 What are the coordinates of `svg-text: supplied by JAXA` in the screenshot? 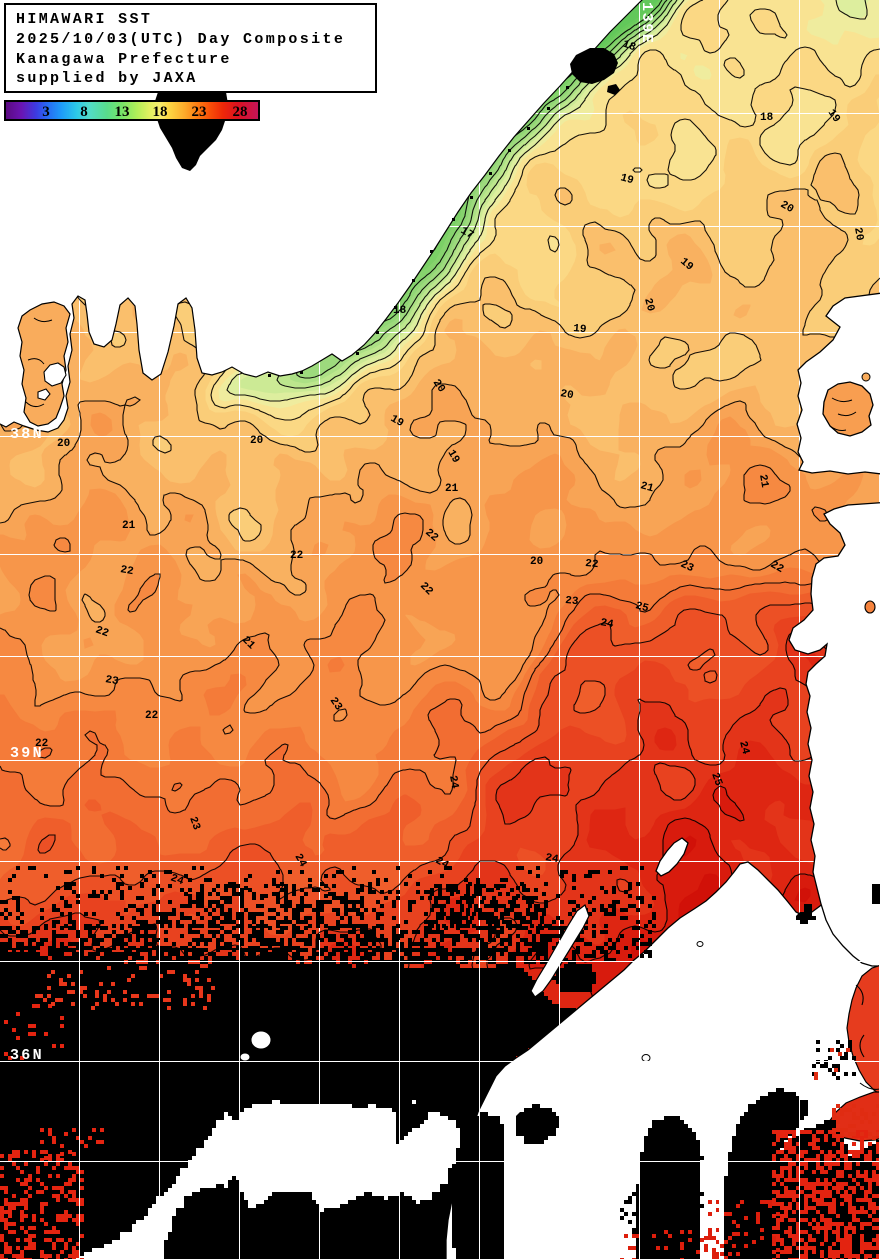 It's located at (107, 78).